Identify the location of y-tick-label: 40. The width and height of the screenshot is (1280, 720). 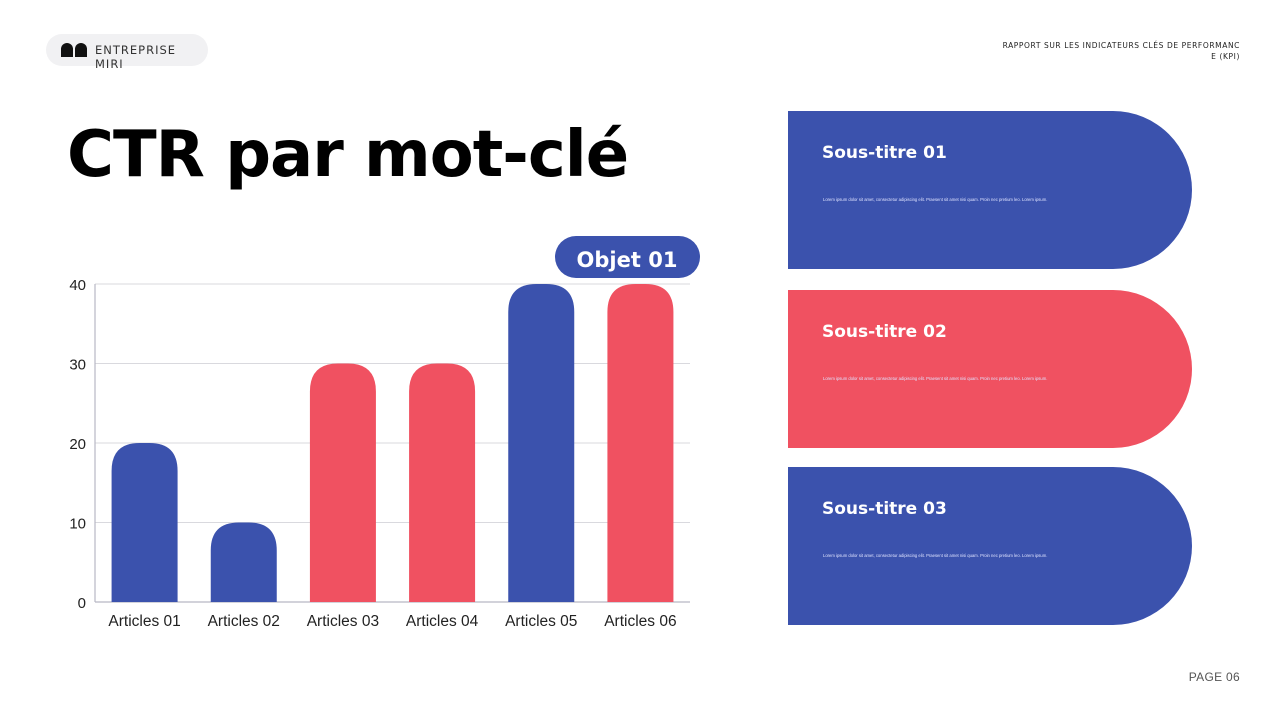
(77, 285).